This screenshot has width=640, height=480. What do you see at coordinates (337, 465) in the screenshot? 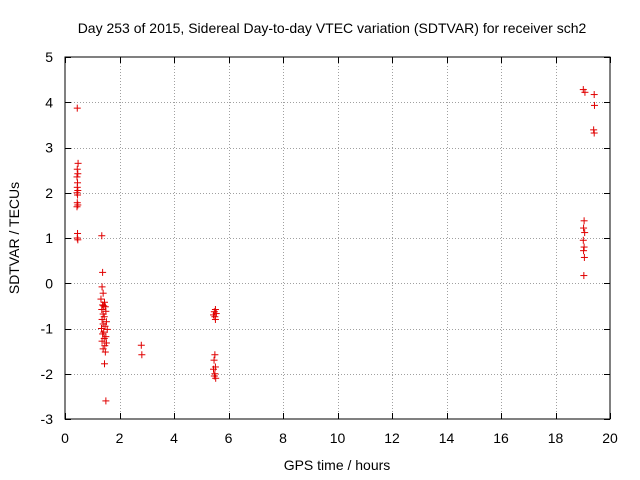
I see `x-axis-label: GPS time / hours` at bounding box center [337, 465].